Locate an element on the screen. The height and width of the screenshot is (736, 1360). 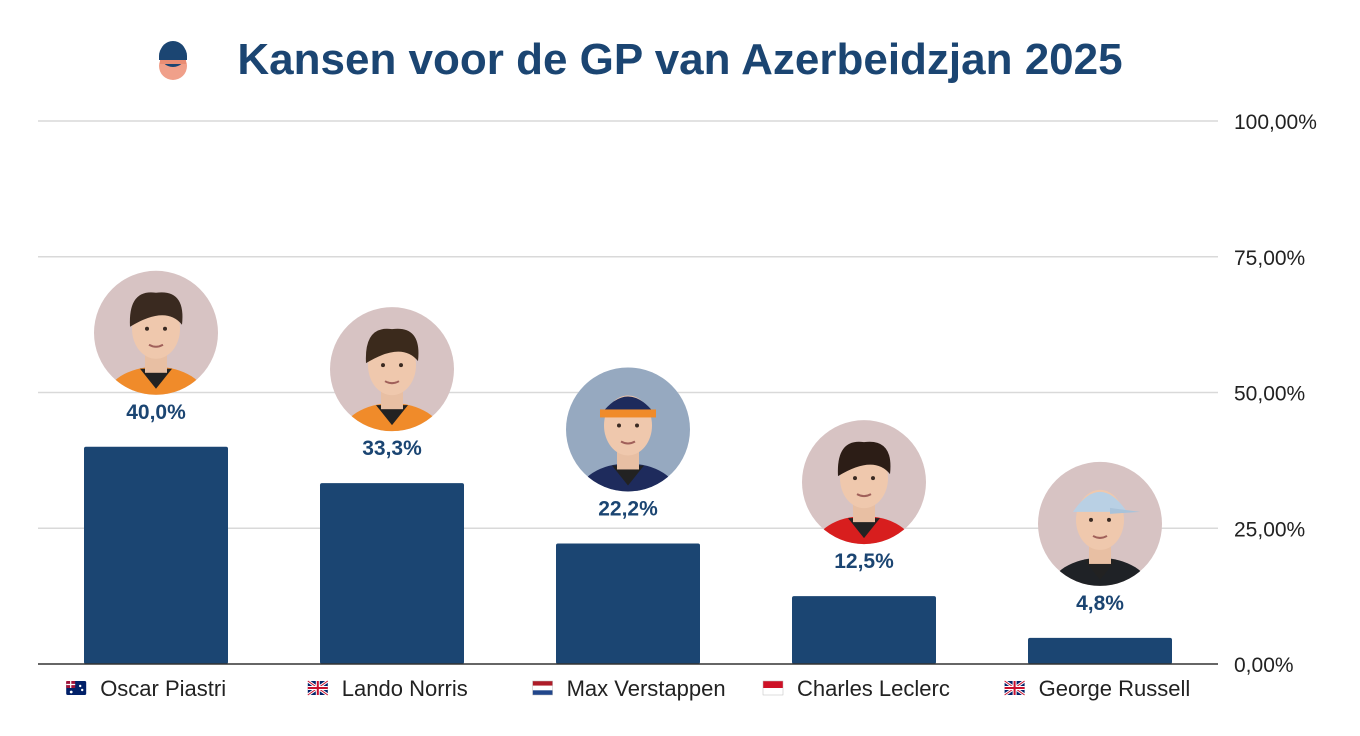
driver-photo-norris is located at coordinates (392, 369).